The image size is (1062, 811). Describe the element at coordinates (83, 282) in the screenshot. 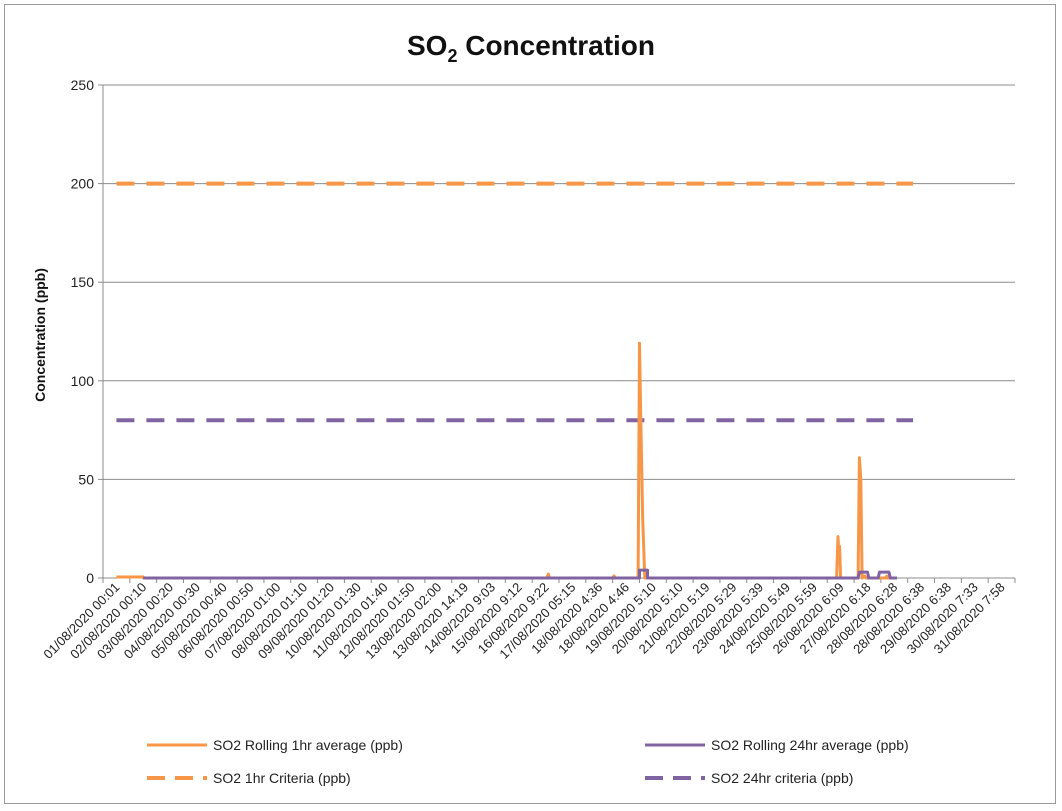

I see `y-tick-label: 150` at that location.